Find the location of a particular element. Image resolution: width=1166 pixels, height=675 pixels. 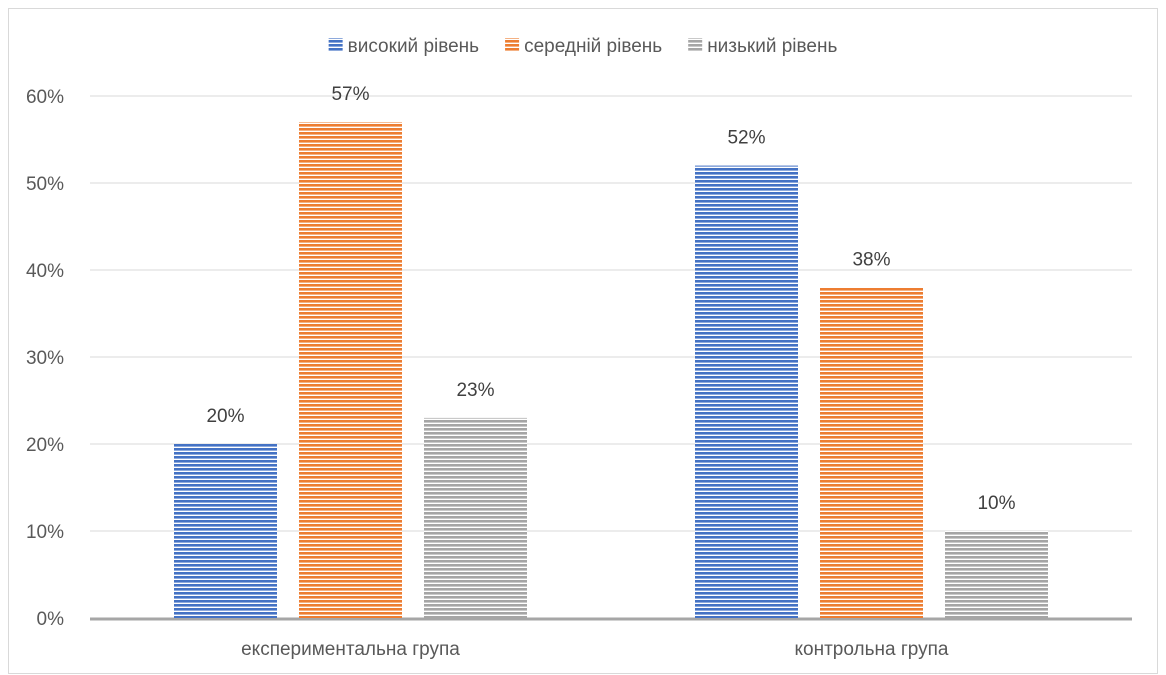

y-tick-label: 20% is located at coordinates (45, 445).